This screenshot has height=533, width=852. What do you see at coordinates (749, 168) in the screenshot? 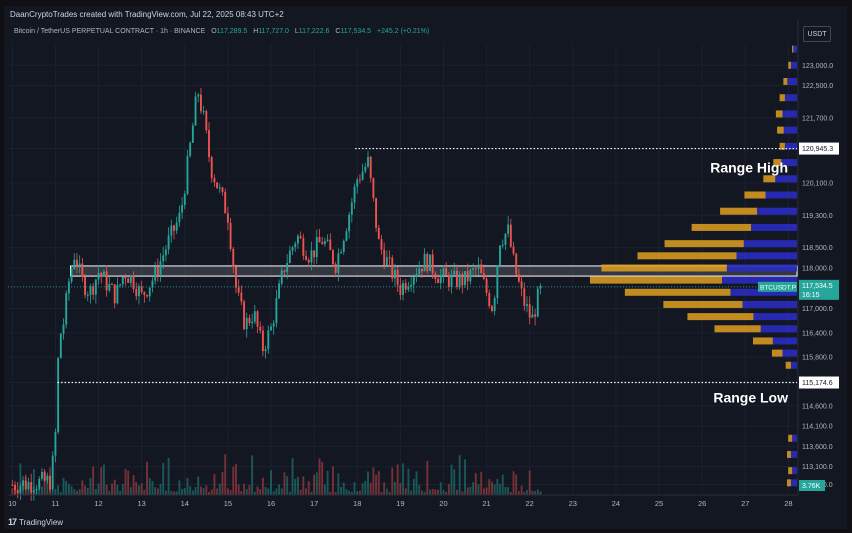
I see `range-annotation-label: Range High` at bounding box center [749, 168].